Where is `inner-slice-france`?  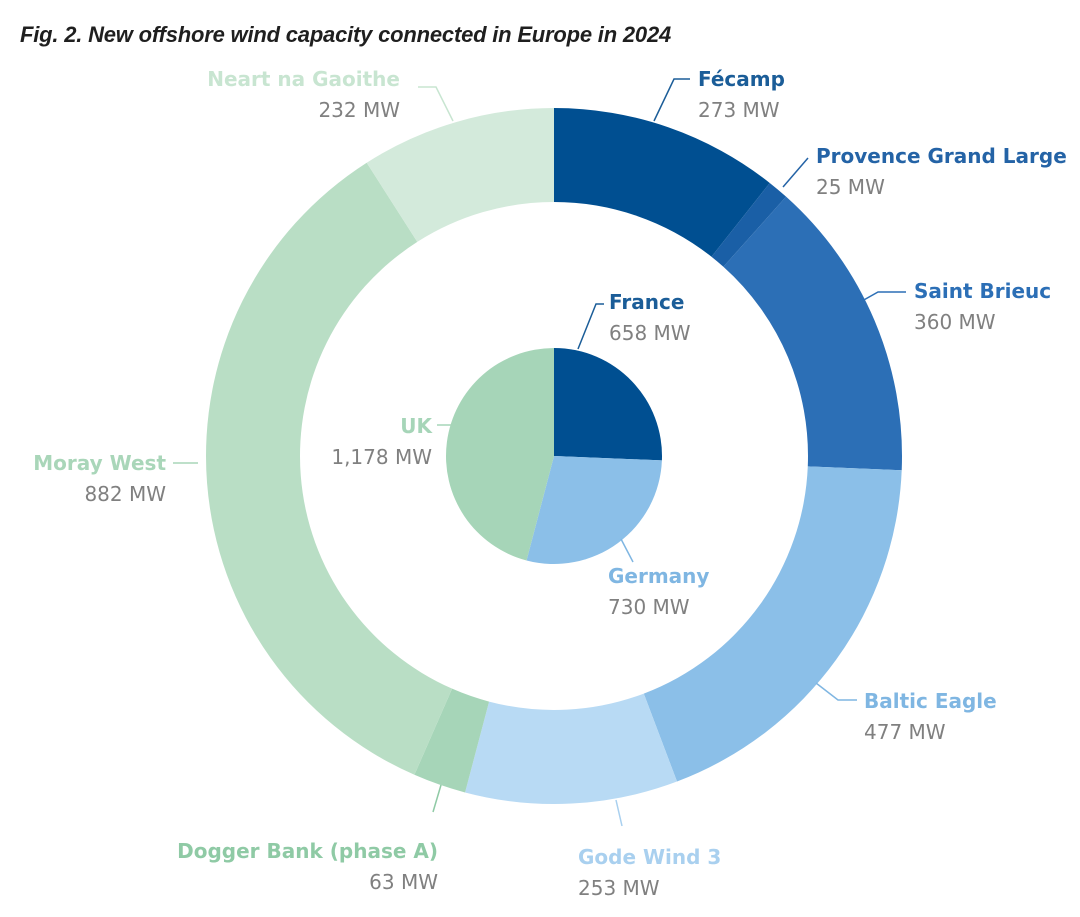 inner-slice-france is located at coordinates (608, 404).